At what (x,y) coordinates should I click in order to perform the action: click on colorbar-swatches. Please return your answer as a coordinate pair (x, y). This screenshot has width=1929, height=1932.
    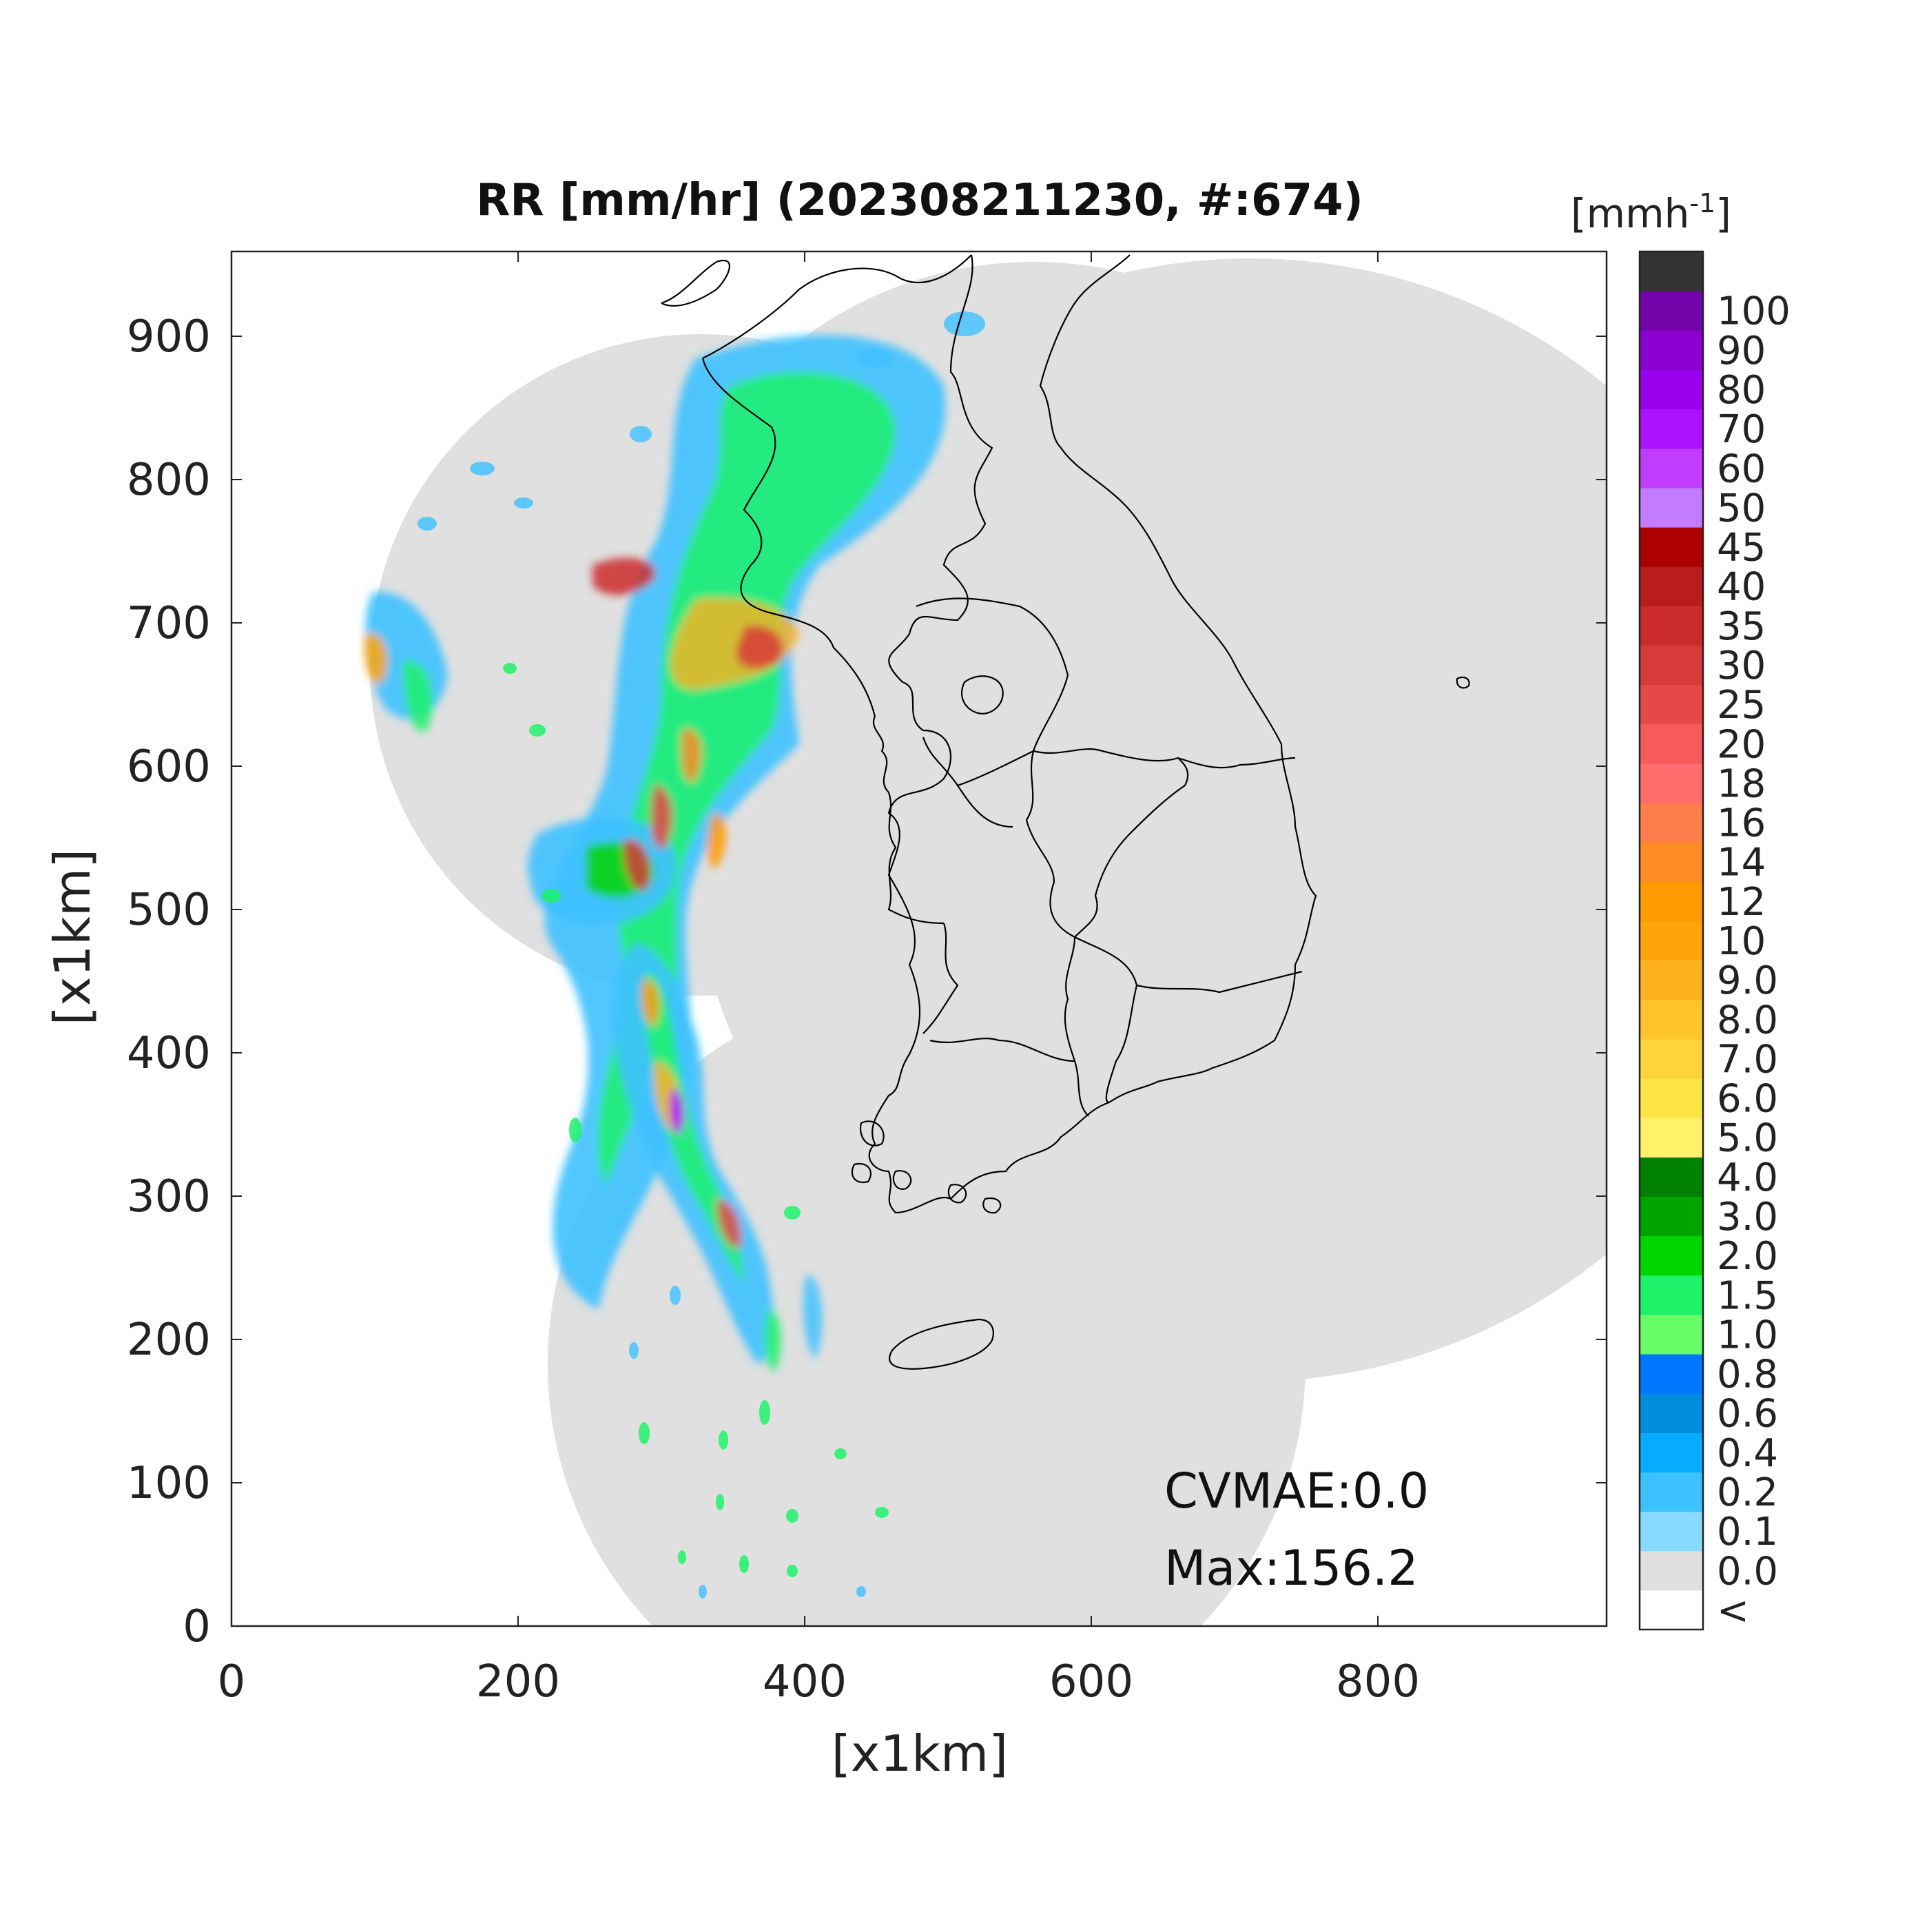
    Looking at the image, I should click on (1671, 940).